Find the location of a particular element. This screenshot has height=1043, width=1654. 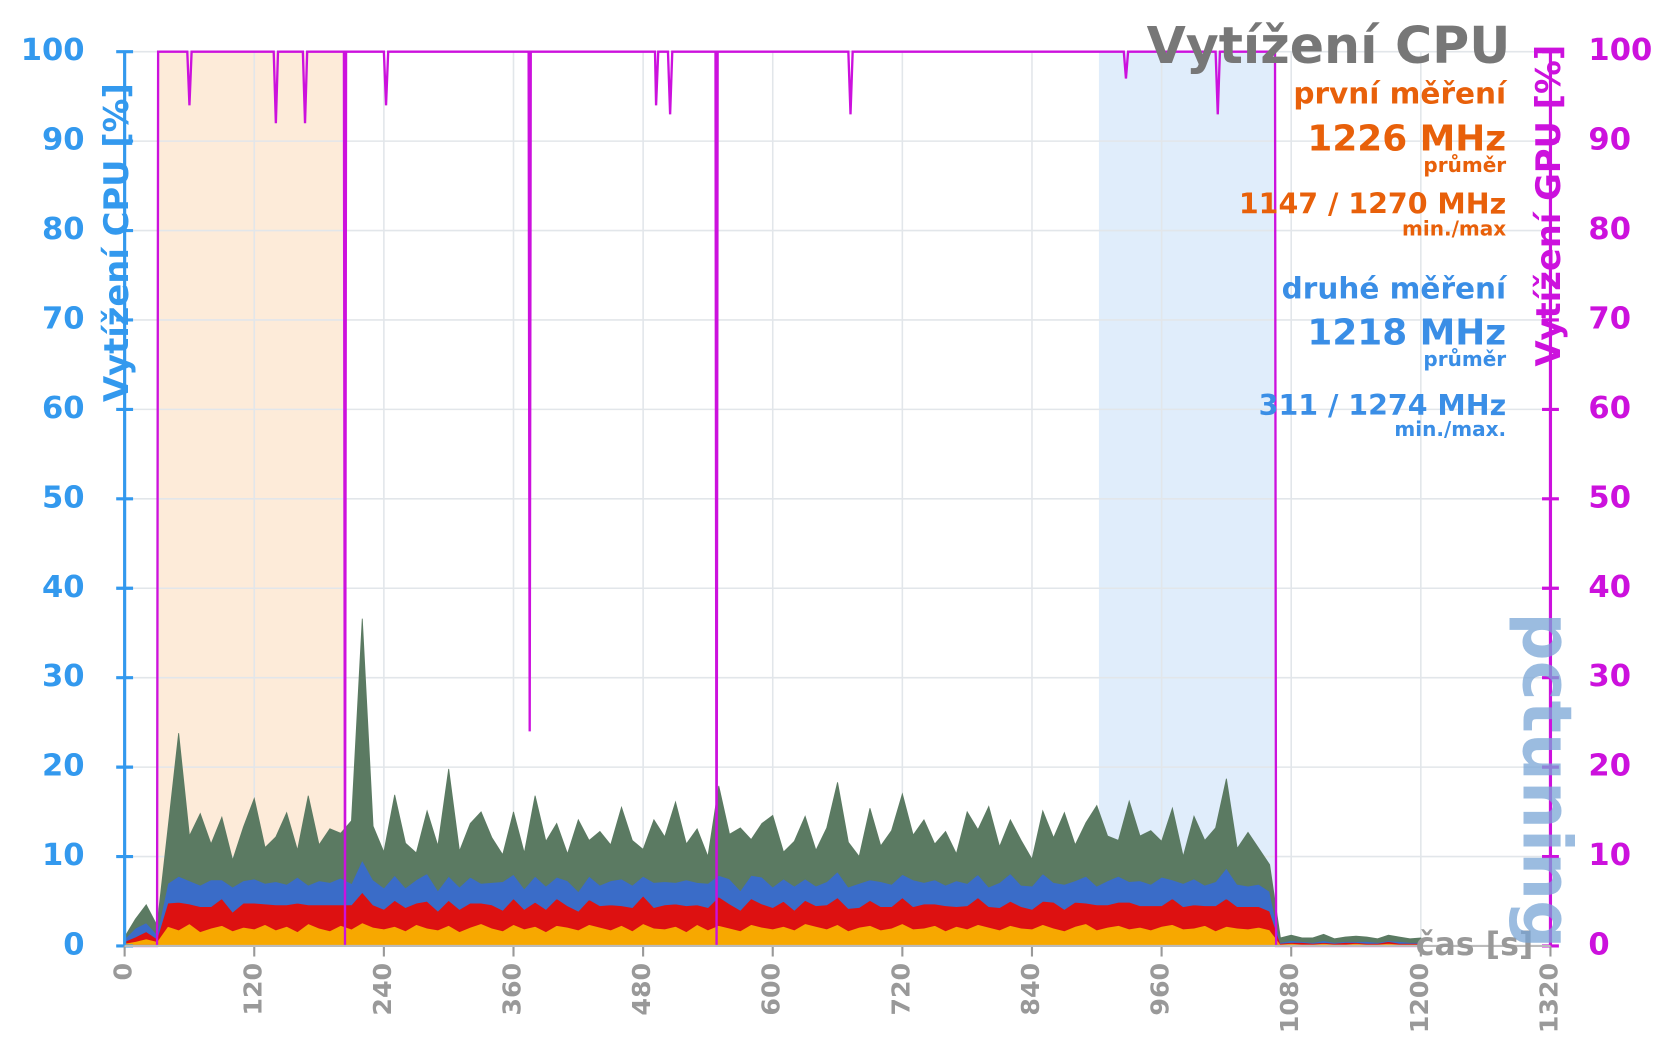

y-tick-label: 90 is located at coordinates (63, 140).